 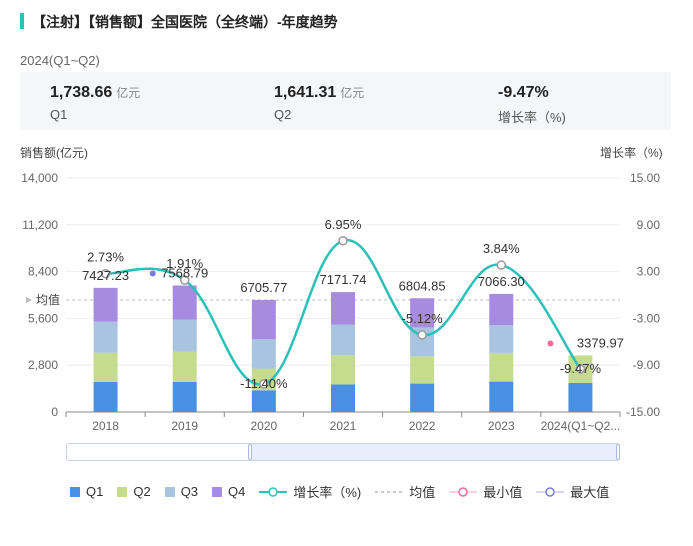 I want to click on bar-total-label: 7568.79, so click(x=184, y=272).